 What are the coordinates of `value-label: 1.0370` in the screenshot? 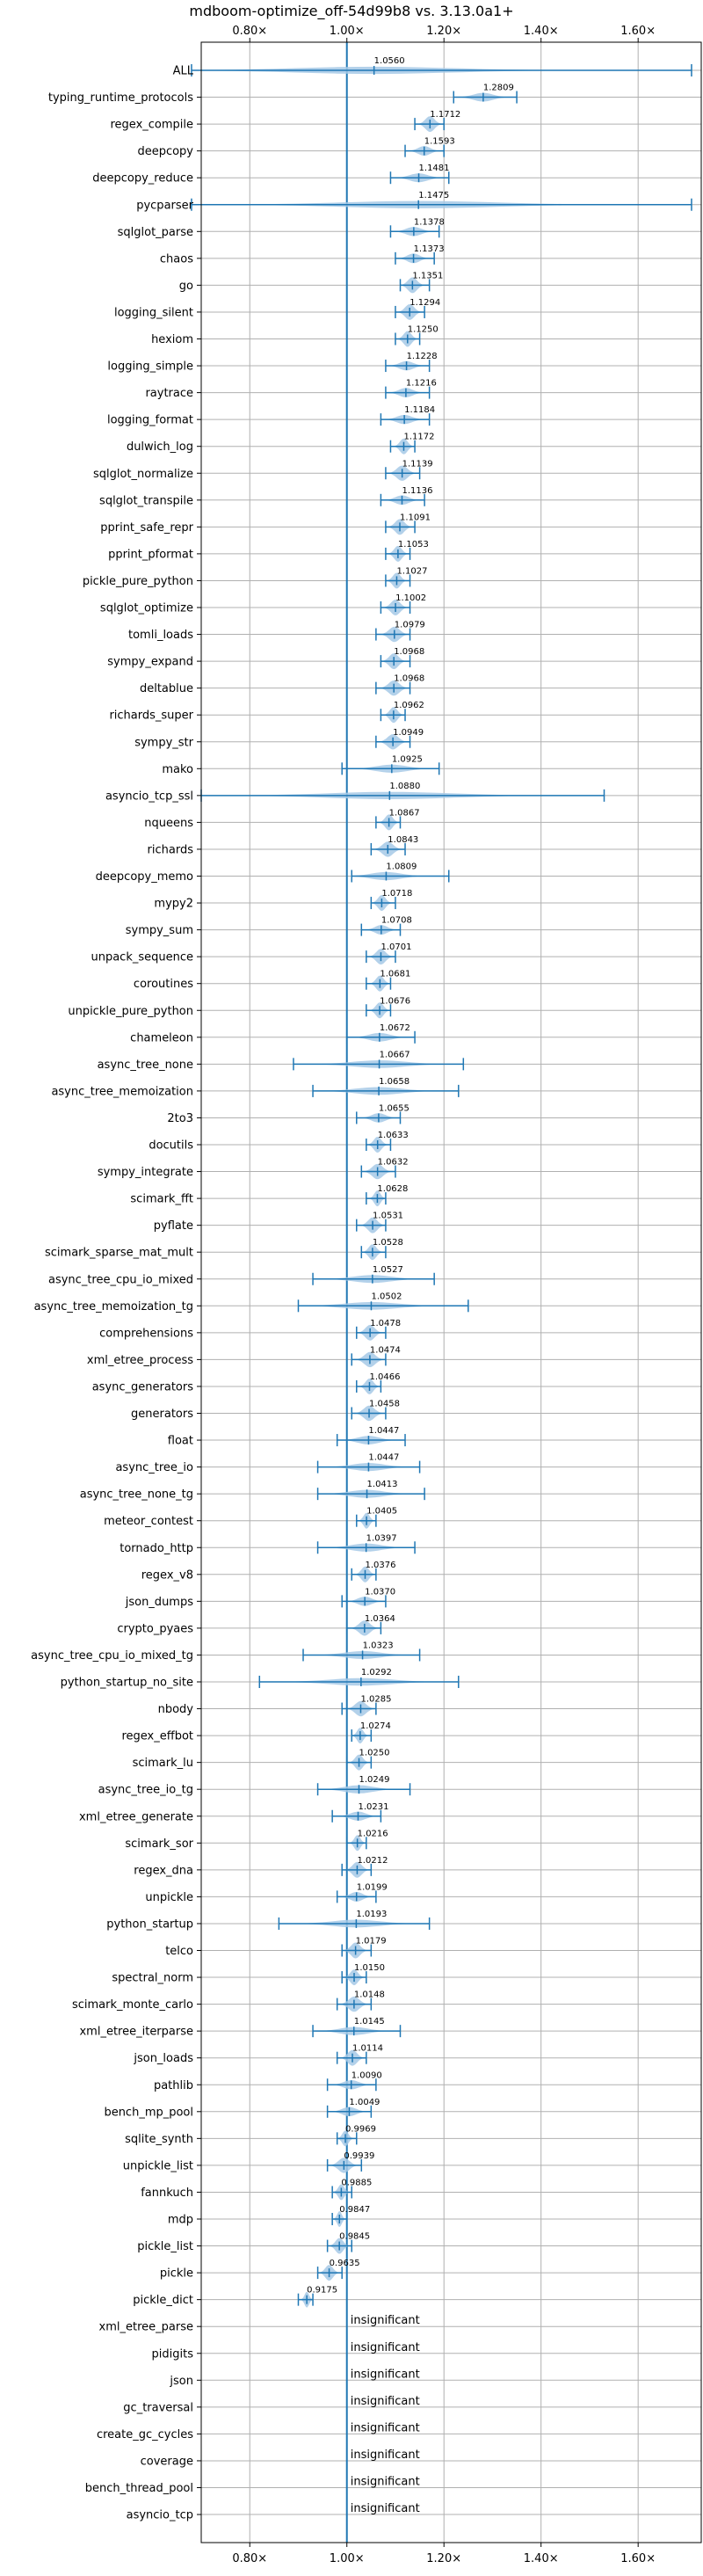 It's located at (380, 1592).